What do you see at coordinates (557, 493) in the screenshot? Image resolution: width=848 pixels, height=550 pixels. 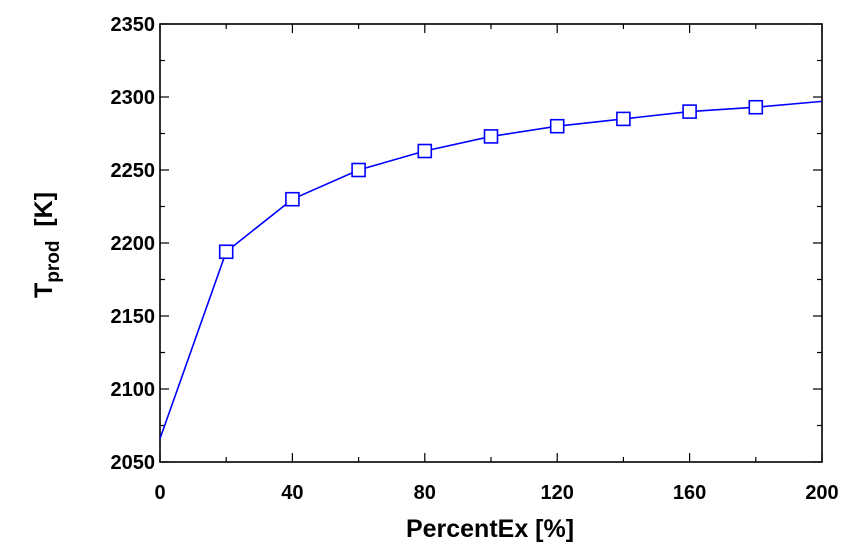 I see `x-tick-label: 120` at bounding box center [557, 493].